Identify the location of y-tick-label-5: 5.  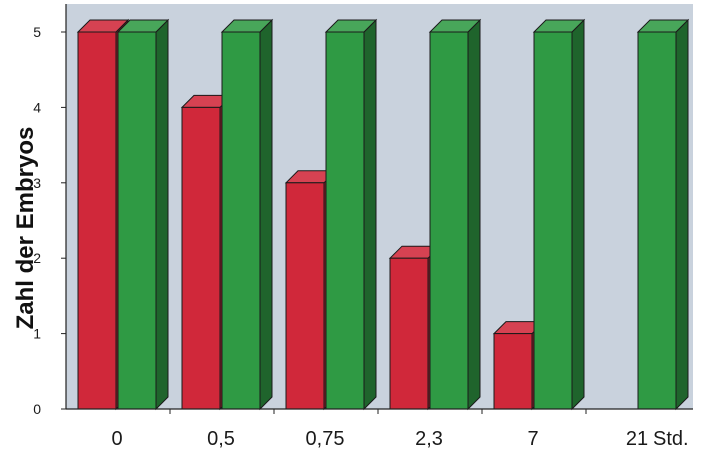
(37, 32).